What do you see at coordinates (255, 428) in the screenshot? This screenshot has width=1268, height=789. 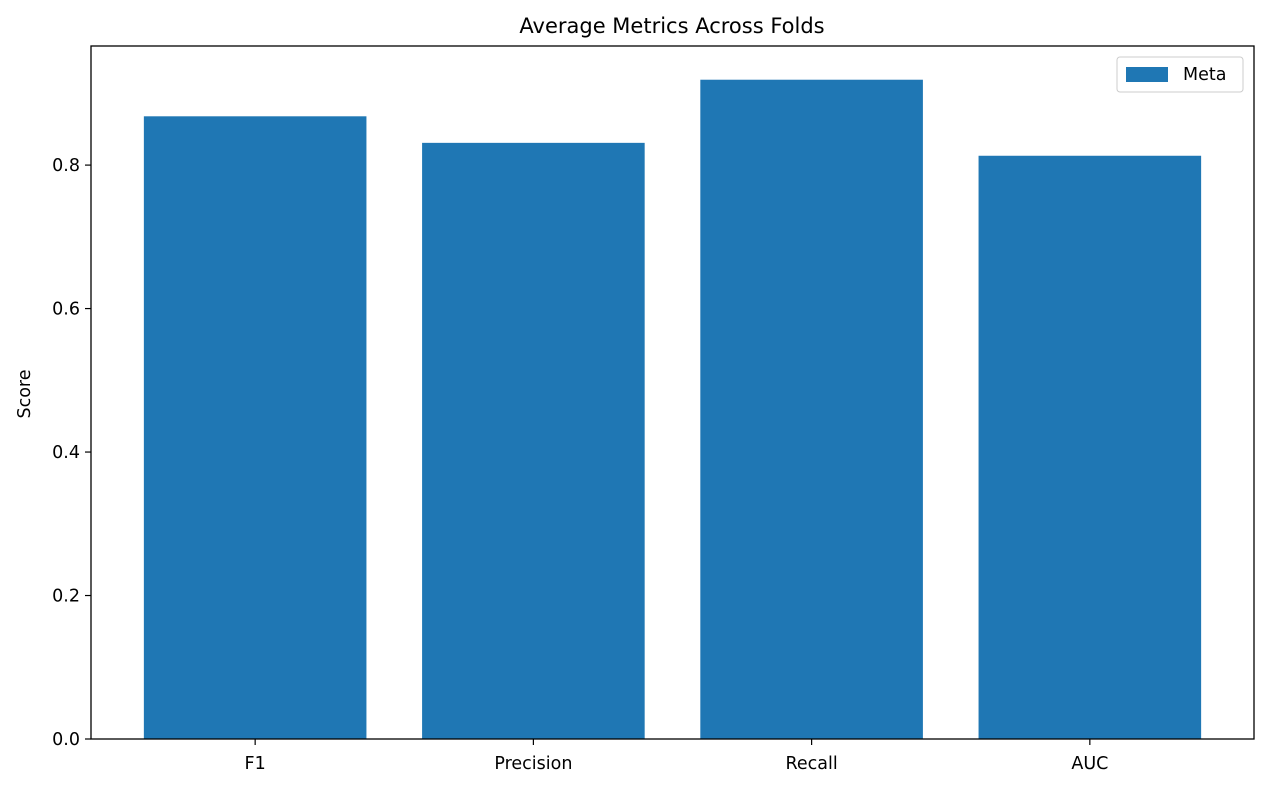 I see `bar-f1` at bounding box center [255, 428].